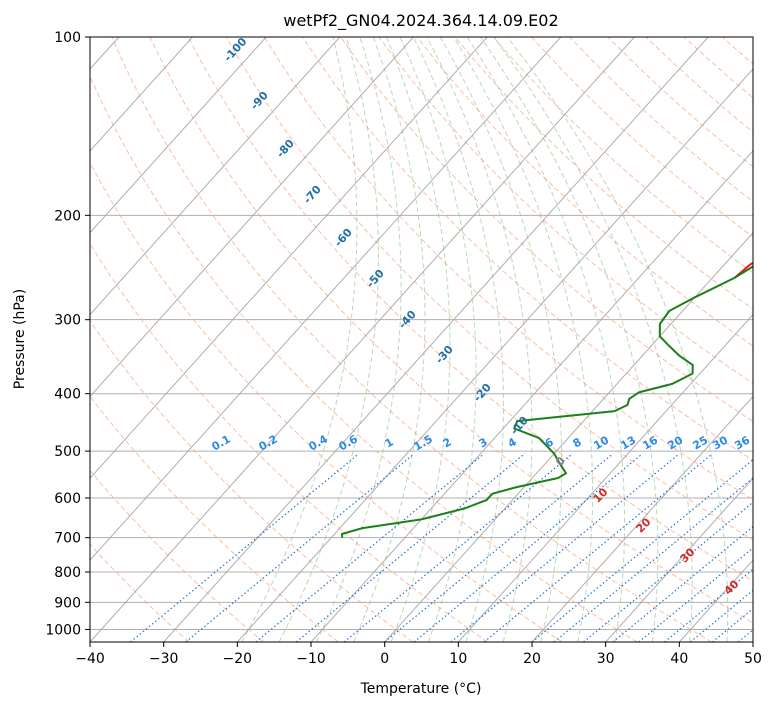  I want to click on x-tick-label: 20, so click(532, 659).